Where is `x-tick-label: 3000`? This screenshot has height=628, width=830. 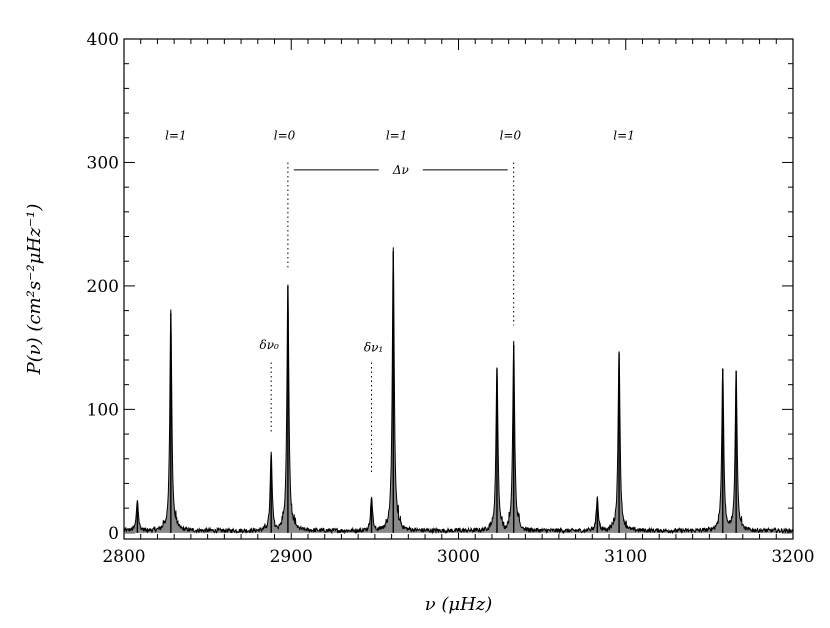 x-tick-label: 3000 is located at coordinates (458, 557).